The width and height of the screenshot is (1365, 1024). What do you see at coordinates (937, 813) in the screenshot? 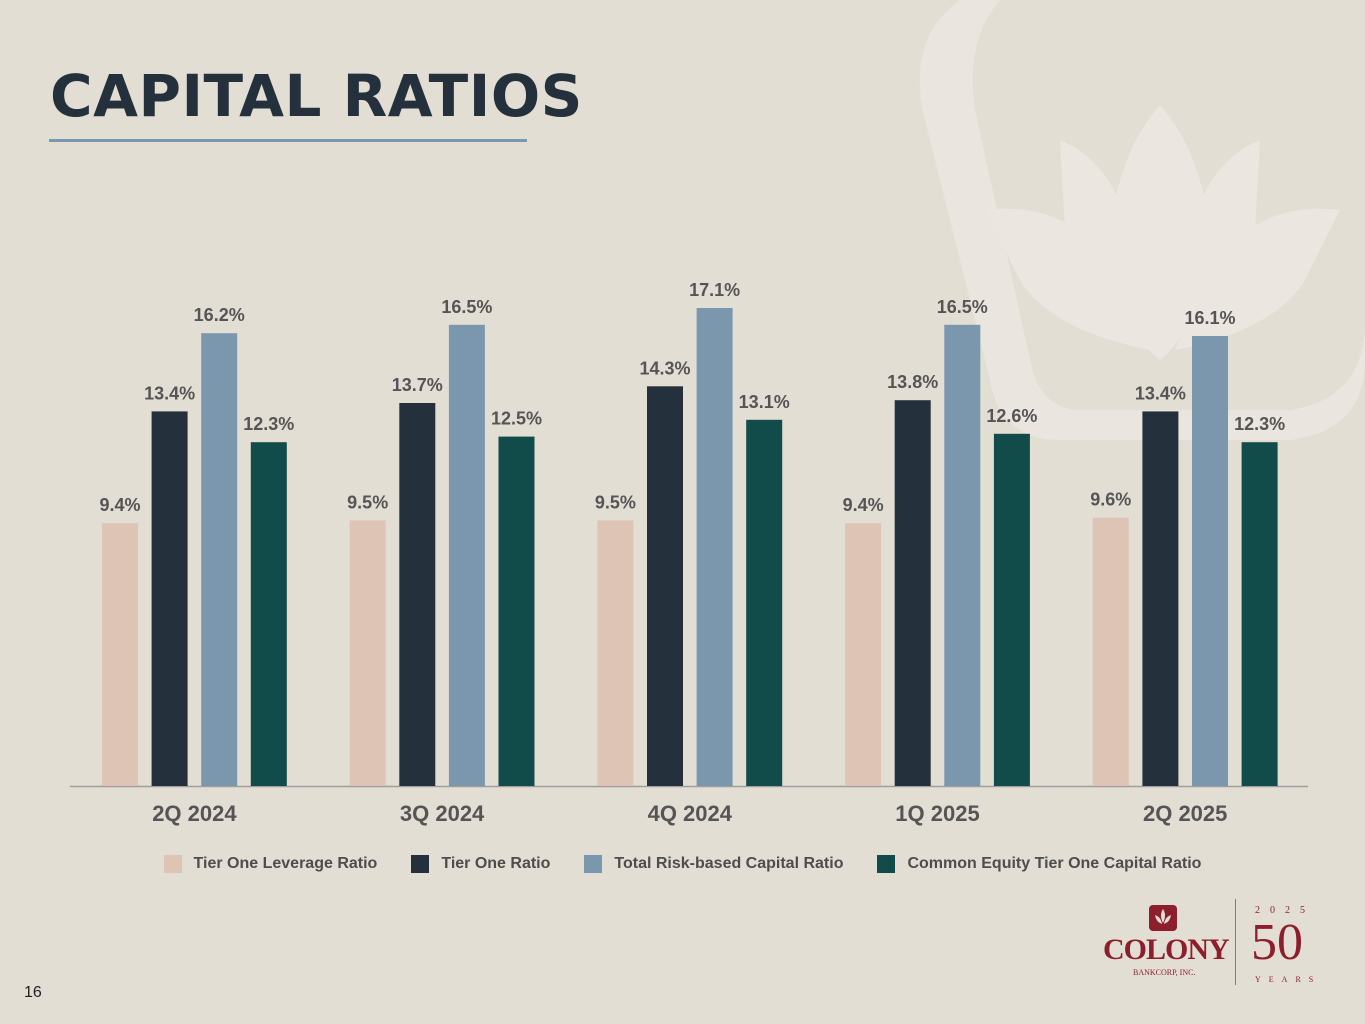
I see `x-tick-label: 1Q 2025` at bounding box center [937, 813].